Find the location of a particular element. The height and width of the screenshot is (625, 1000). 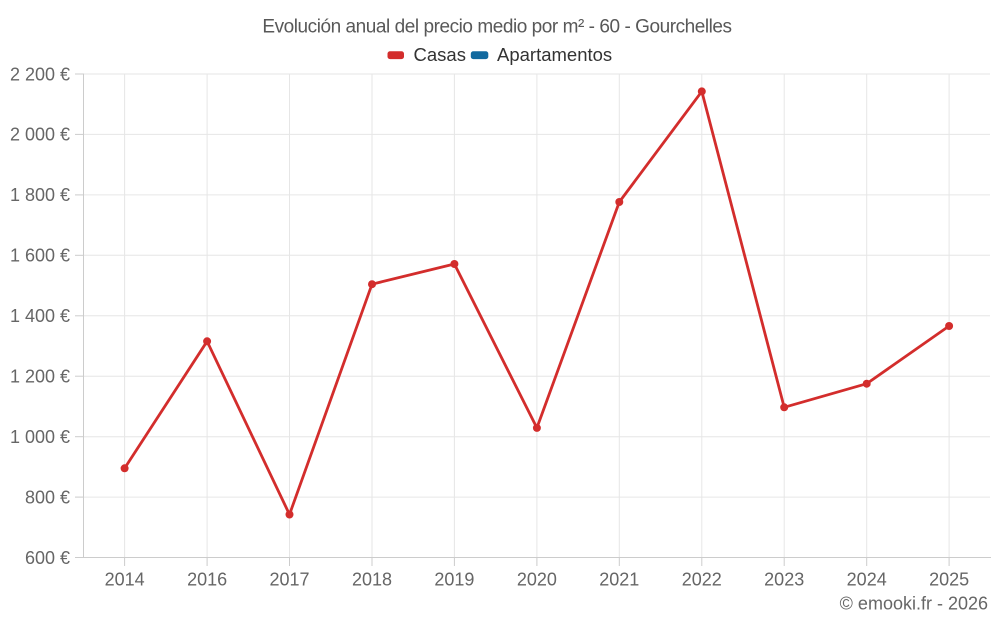

svg-text: 2018 is located at coordinates (372, 580).